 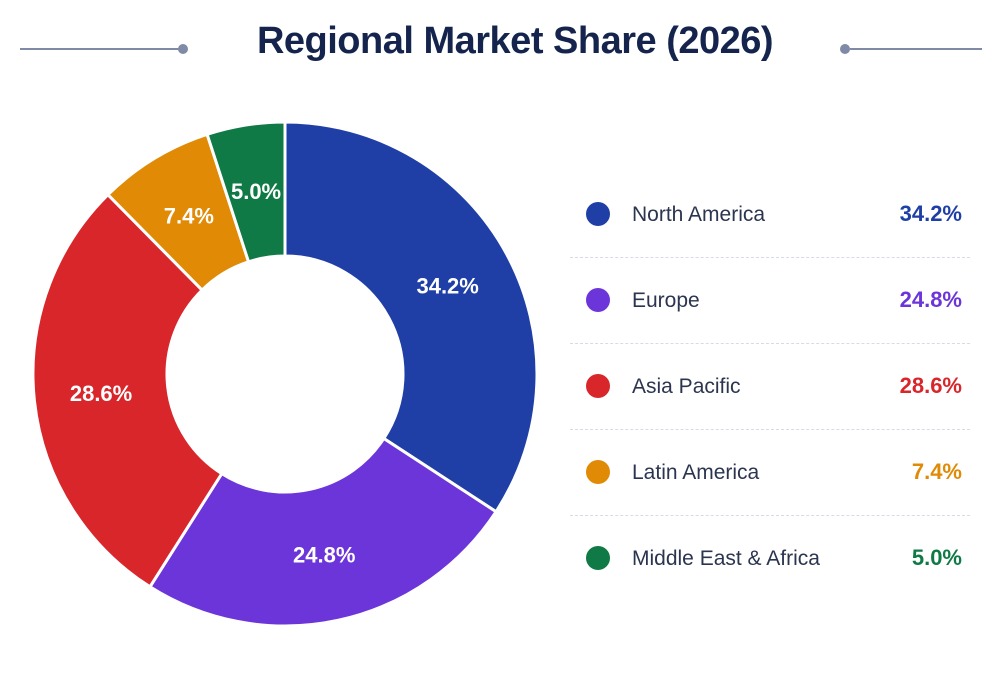 What do you see at coordinates (100, 49) in the screenshot?
I see `title-decoration-line-left` at bounding box center [100, 49].